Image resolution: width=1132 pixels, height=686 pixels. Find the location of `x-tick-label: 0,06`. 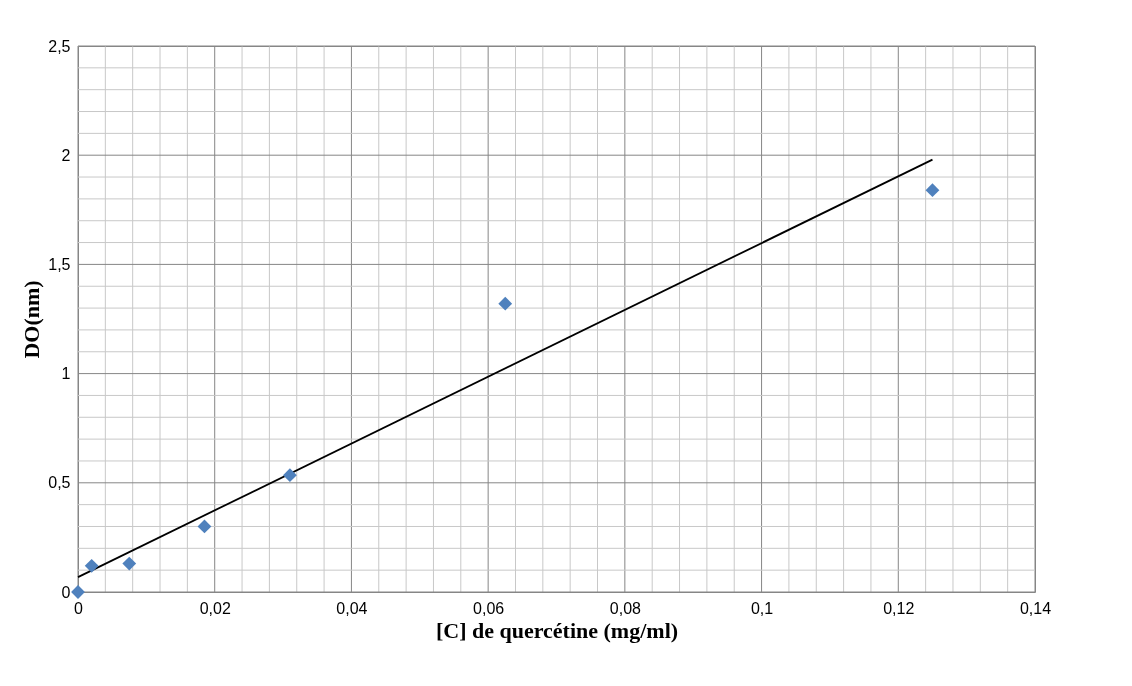

x-tick-label: 0,06 is located at coordinates (489, 608).